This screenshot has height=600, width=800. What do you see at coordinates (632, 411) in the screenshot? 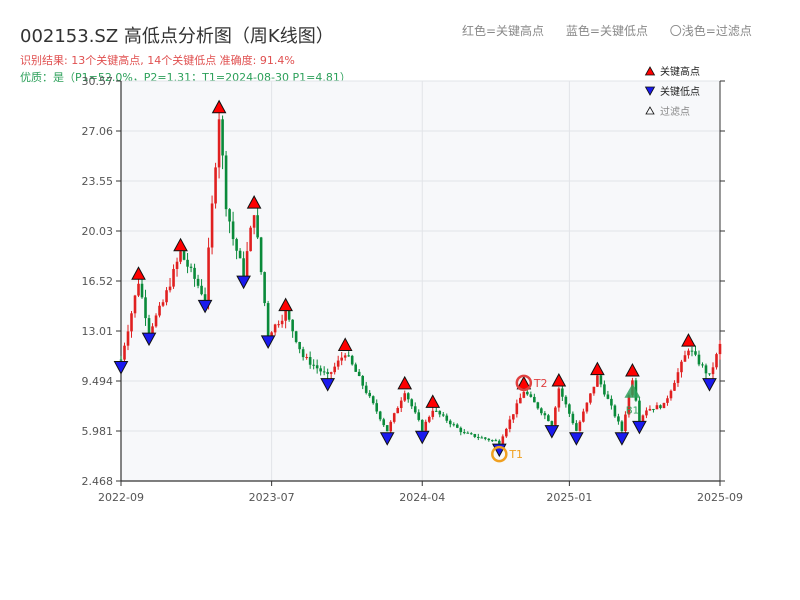
I see `buy-label: B1` at bounding box center [632, 411].